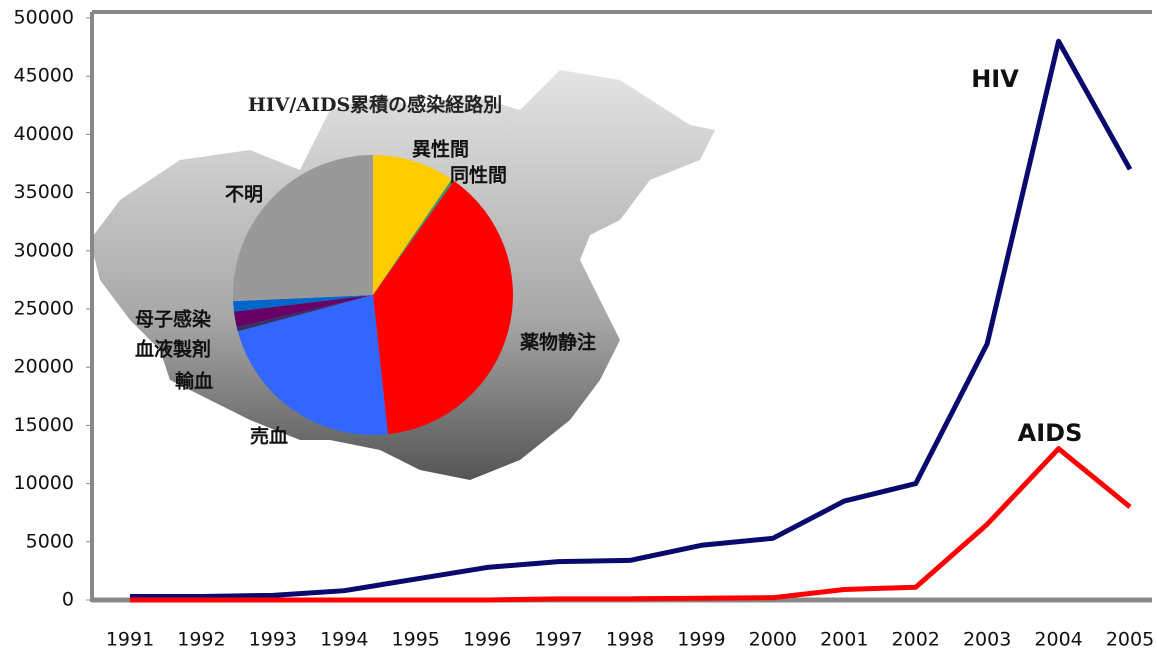 Image resolution: width=1157 pixels, height=654 pixels. What do you see at coordinates (269, 436) in the screenshot?
I see `slice-label: 売血` at bounding box center [269, 436].